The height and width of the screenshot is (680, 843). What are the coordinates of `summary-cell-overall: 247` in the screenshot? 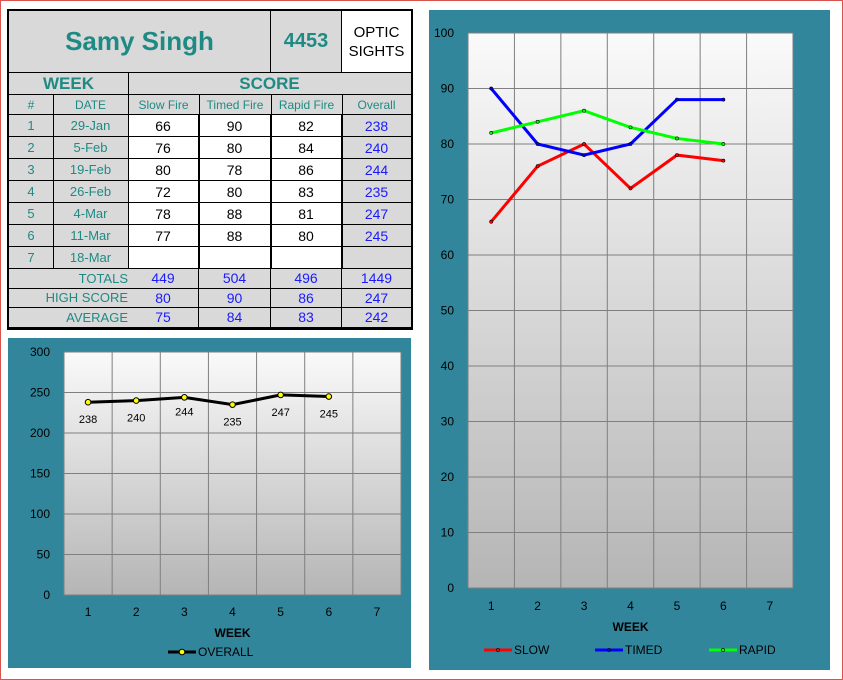 It's located at (376, 298).